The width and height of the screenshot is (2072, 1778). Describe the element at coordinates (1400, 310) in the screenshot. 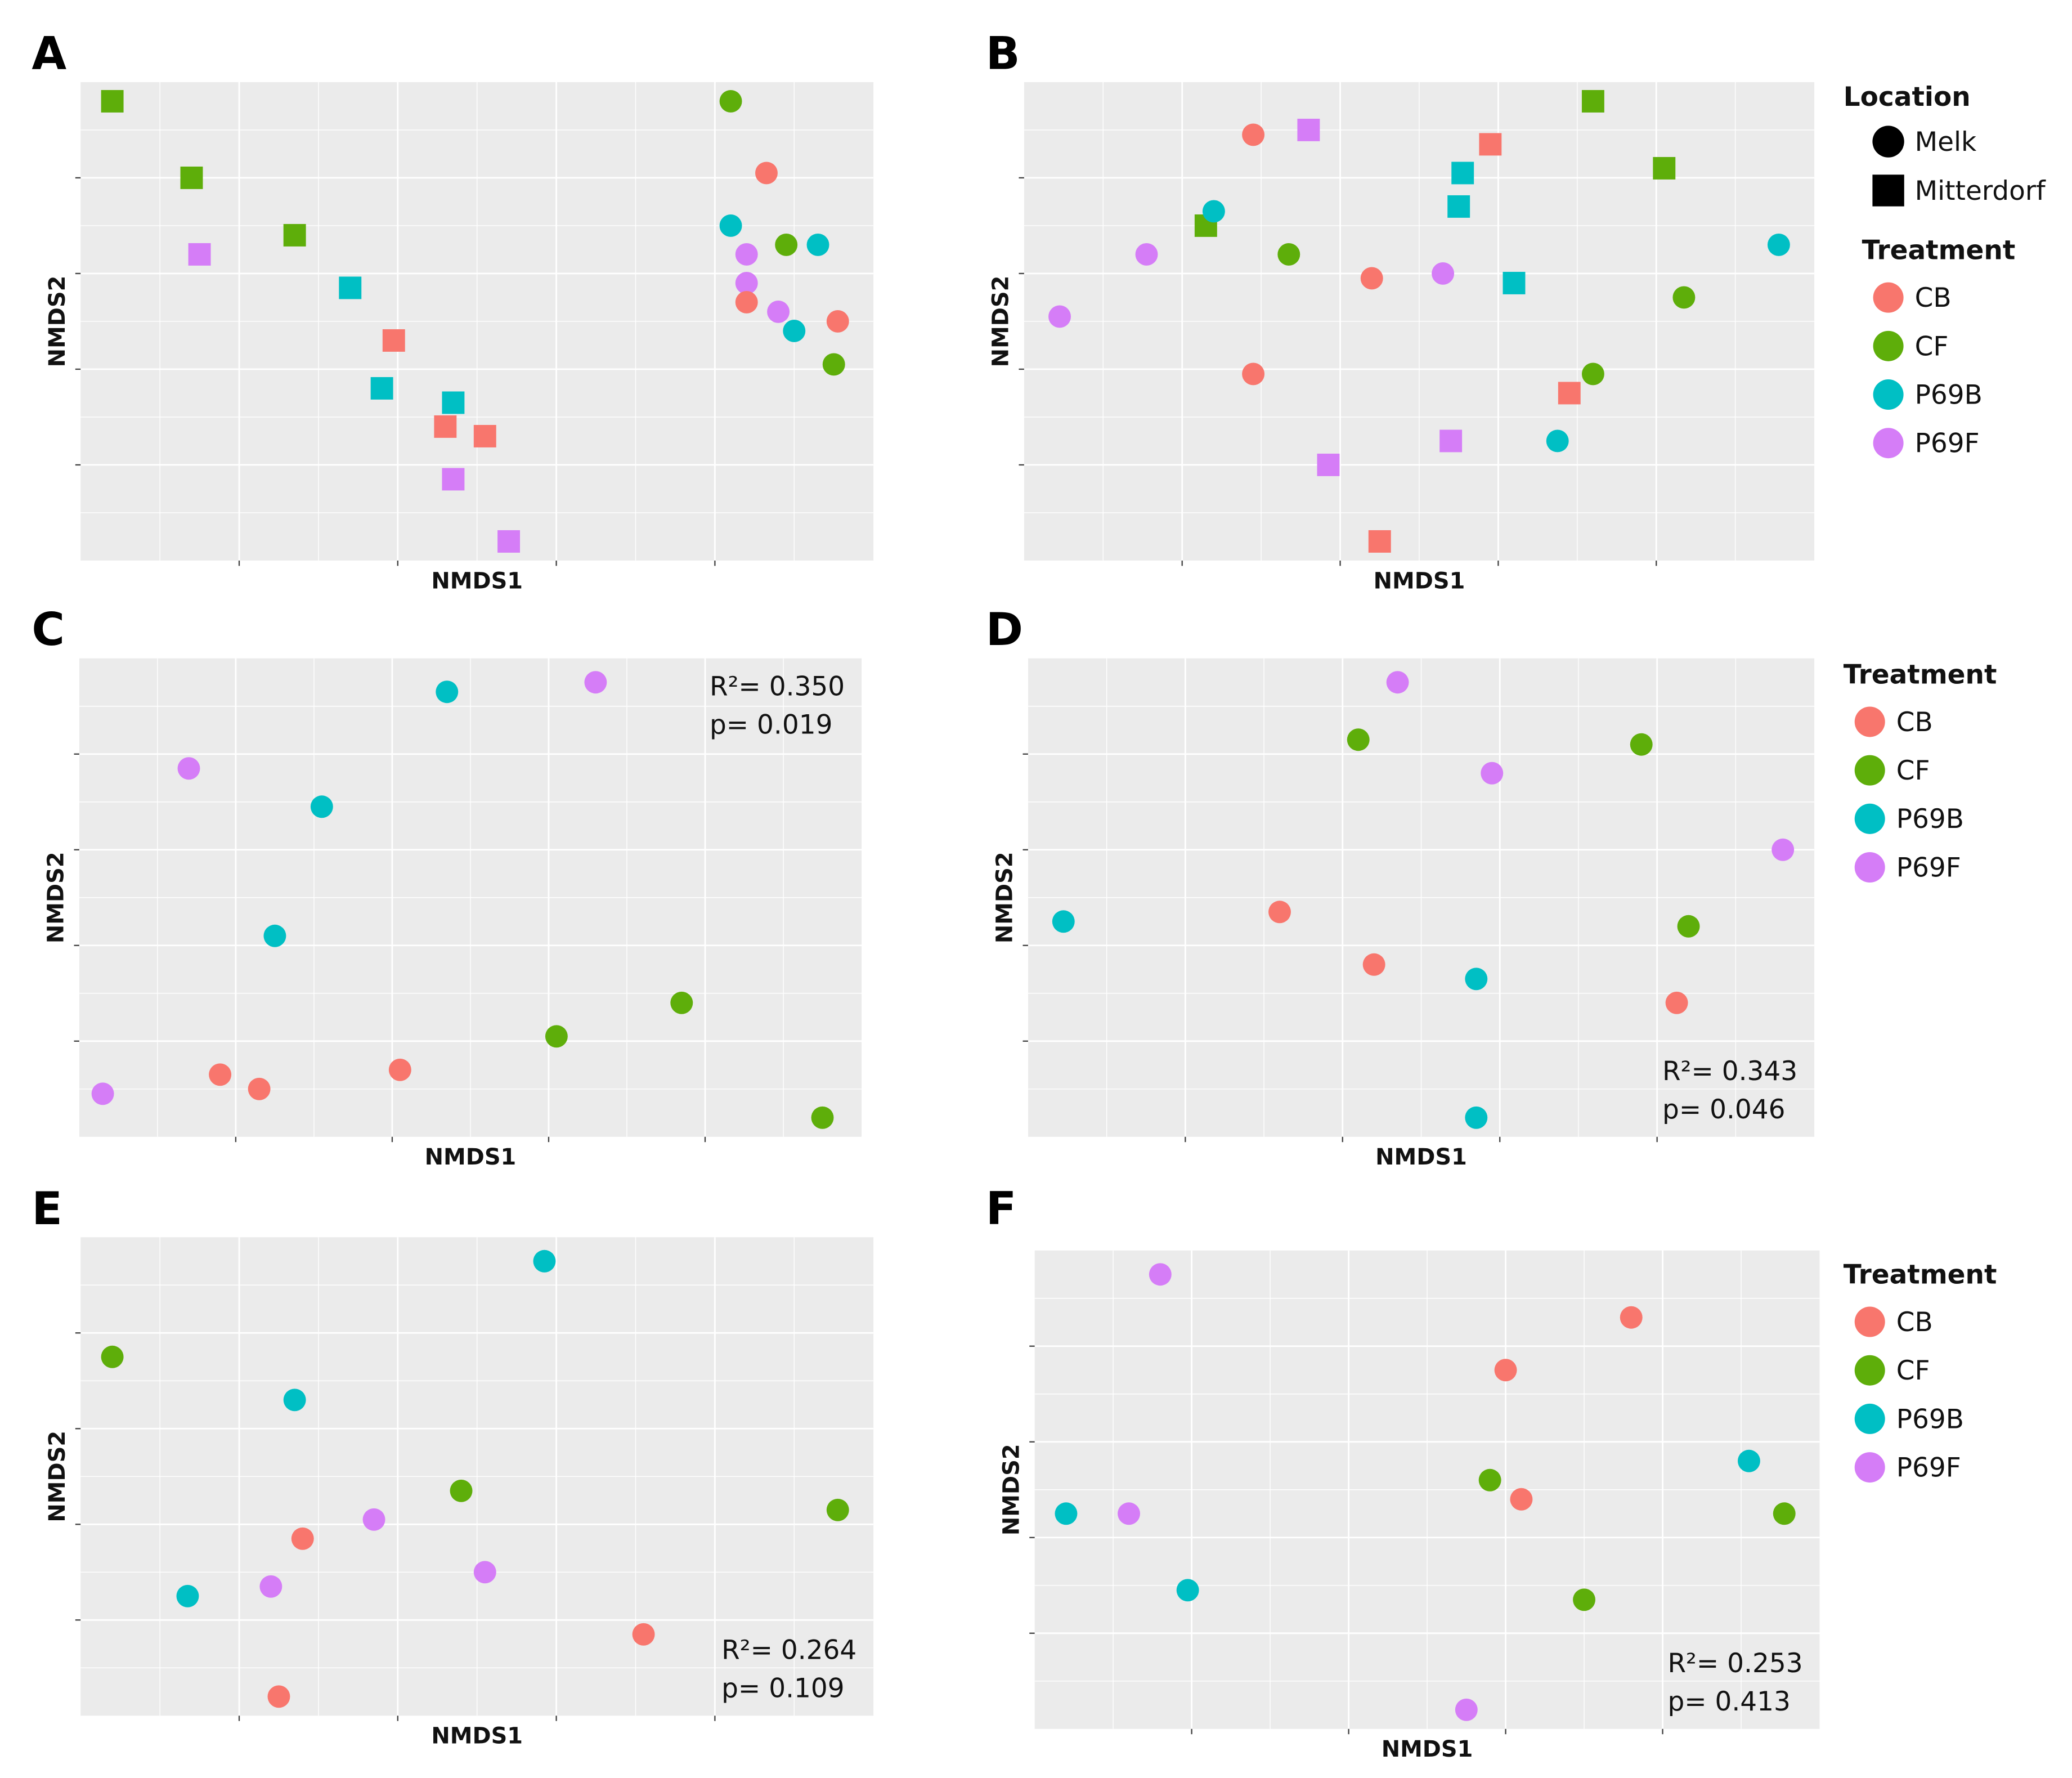

I see `panel-b: B NMDS1 NMDS2` at that location.